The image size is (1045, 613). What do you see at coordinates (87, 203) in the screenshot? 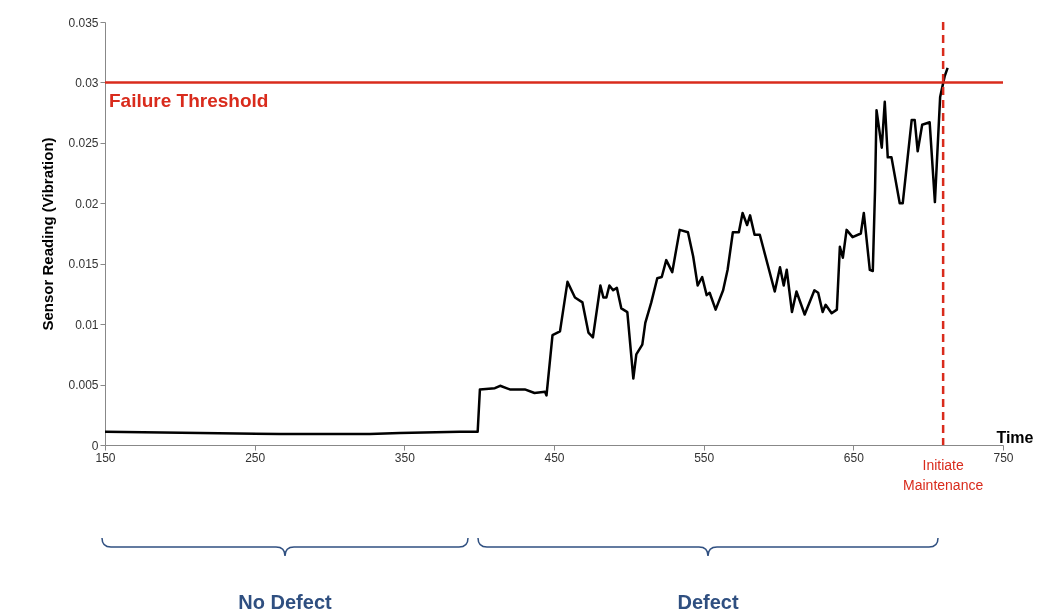
I see `y-tick-label: 0.02` at bounding box center [87, 203].